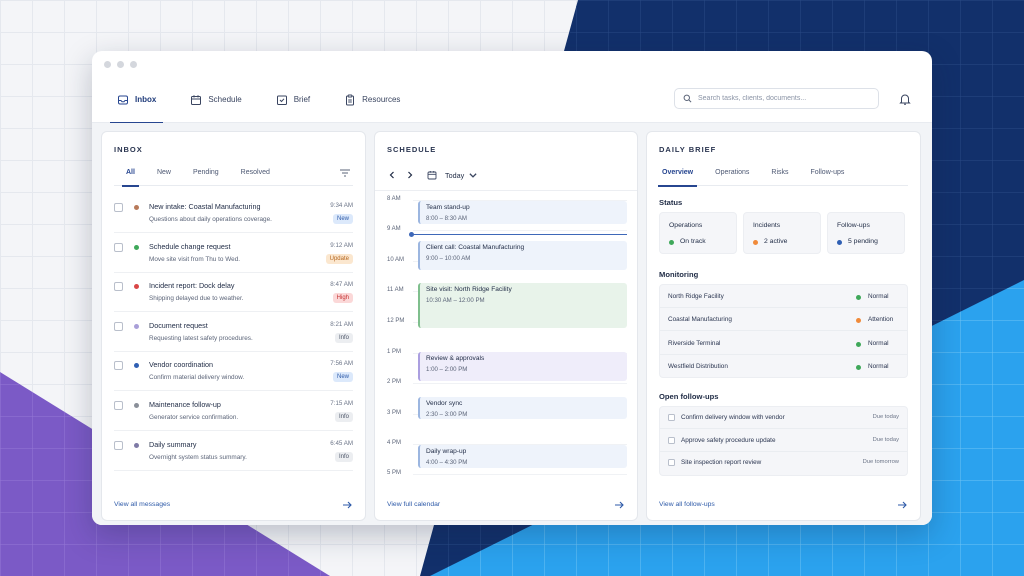  Describe the element at coordinates (414, 504) in the screenshot. I see `view-full-calendar-link: View full calendar` at that location.